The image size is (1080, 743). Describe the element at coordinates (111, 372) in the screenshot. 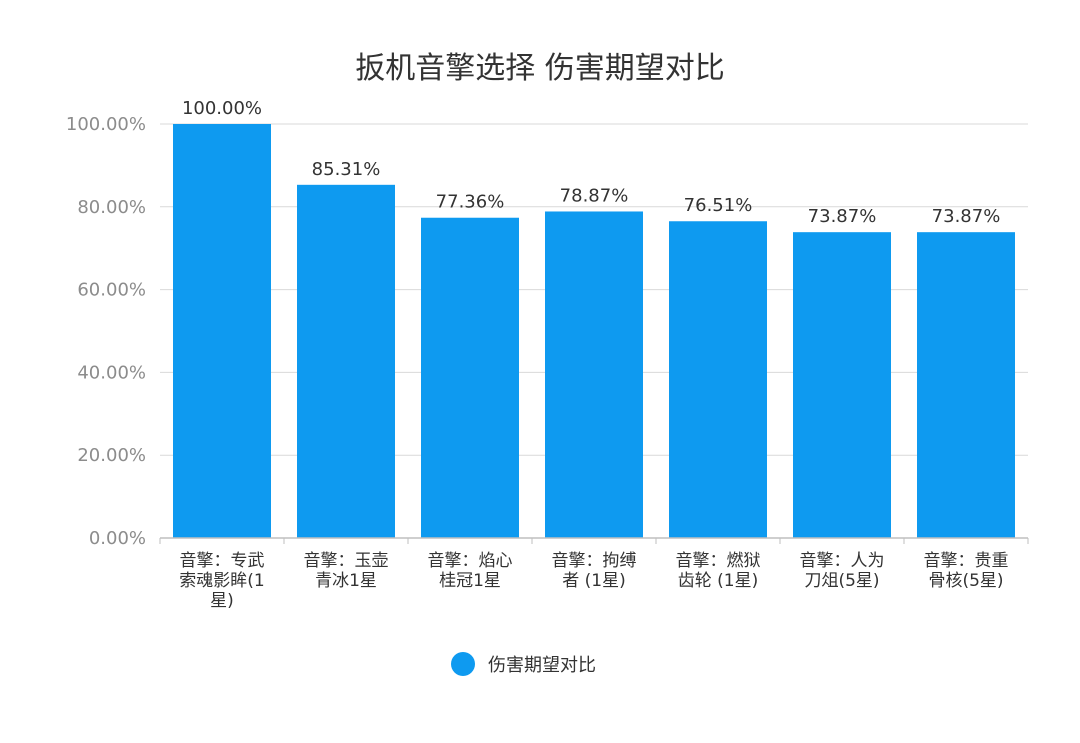

I see `y-tick-label: 40.00%` at that location.